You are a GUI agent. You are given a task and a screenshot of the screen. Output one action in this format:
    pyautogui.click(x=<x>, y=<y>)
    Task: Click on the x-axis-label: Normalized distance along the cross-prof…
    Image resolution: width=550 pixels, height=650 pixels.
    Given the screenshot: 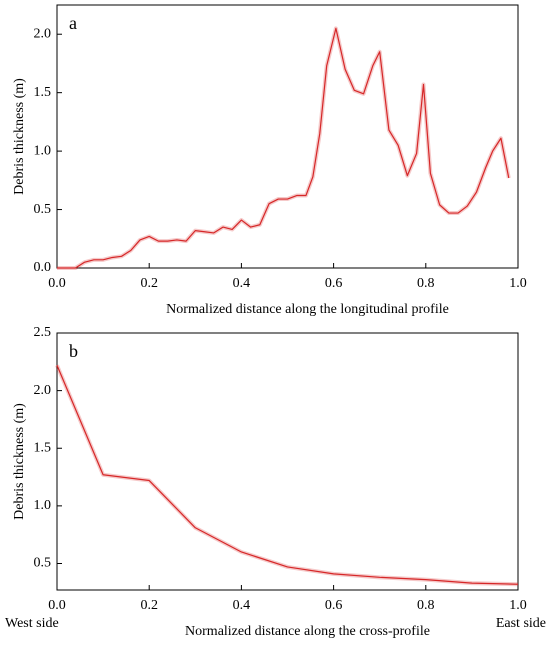 What is the action you would take?
    pyautogui.click(x=307, y=631)
    